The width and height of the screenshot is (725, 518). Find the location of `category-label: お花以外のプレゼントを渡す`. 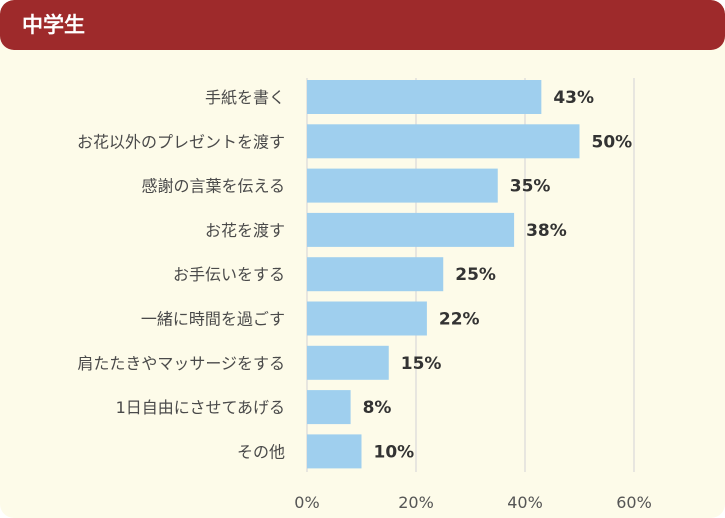

category-label: お花以外のプレゼントを渡す is located at coordinates (181, 141).